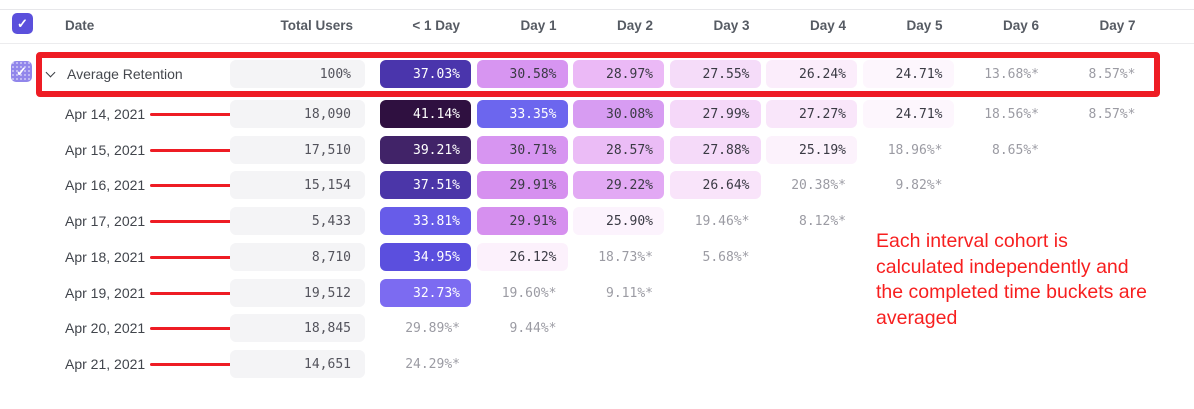 The image size is (1194, 409). What do you see at coordinates (297, 114) in the screenshot?
I see `total-users-cell: 18,090` at bounding box center [297, 114].